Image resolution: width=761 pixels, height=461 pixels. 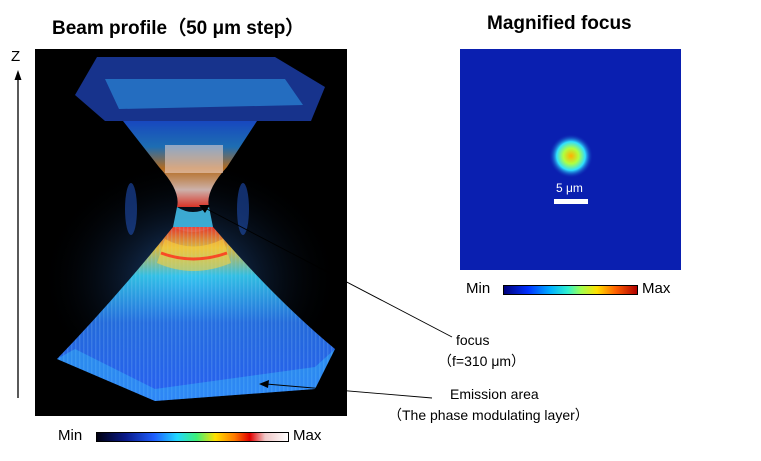 I want to click on focus-colorbar-max: Max, so click(x=656, y=288).